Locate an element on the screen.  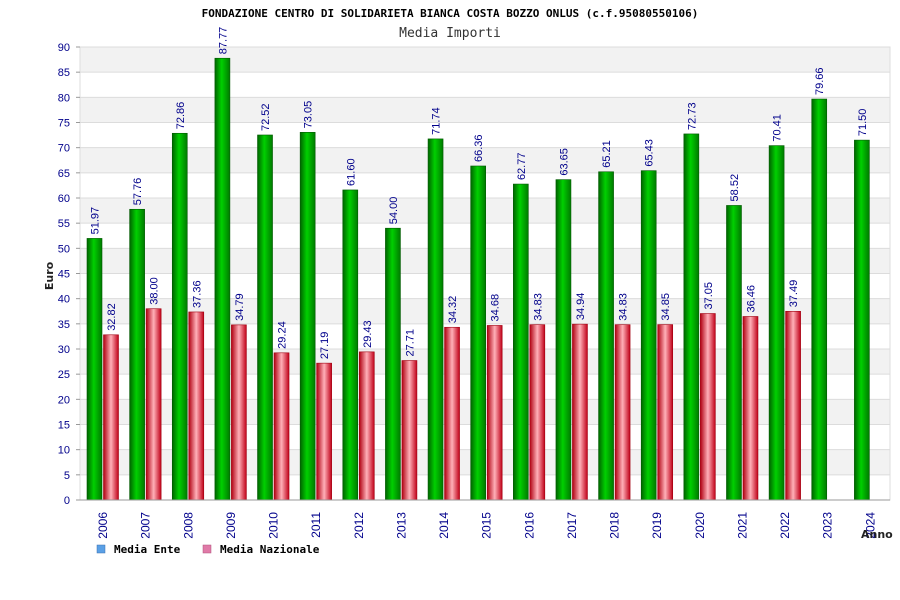
y-tick-label: 20 is located at coordinates (64, 400).